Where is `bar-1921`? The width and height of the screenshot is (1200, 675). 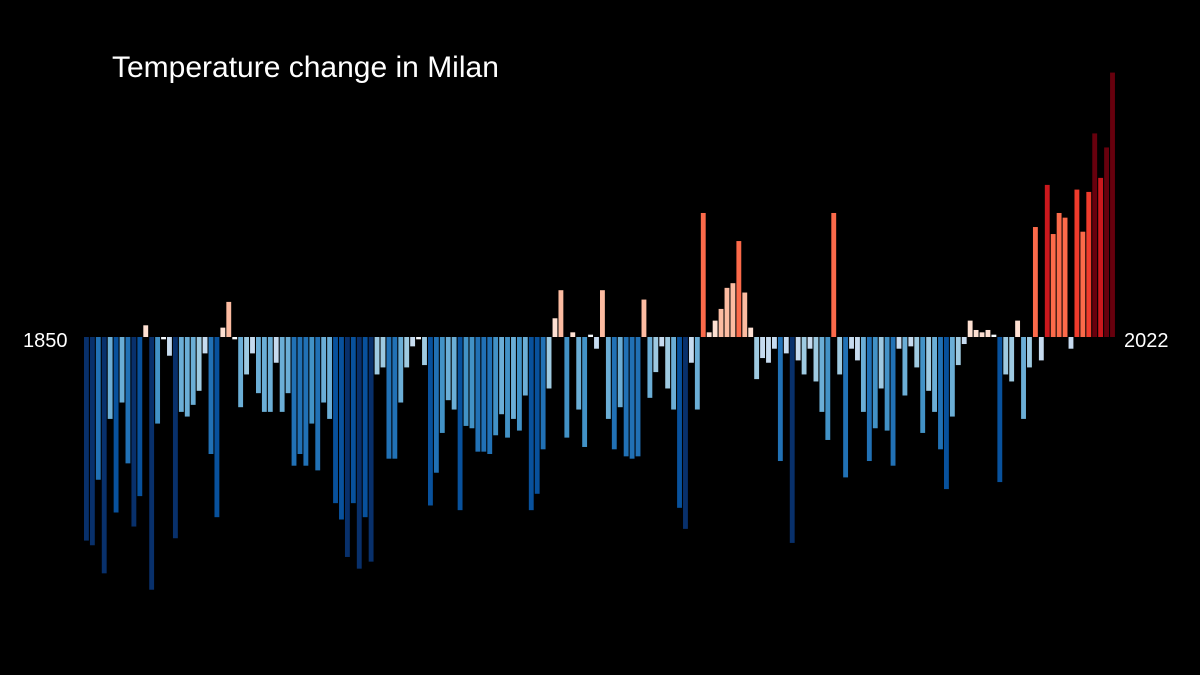 bar-1921 is located at coordinates (507, 387).